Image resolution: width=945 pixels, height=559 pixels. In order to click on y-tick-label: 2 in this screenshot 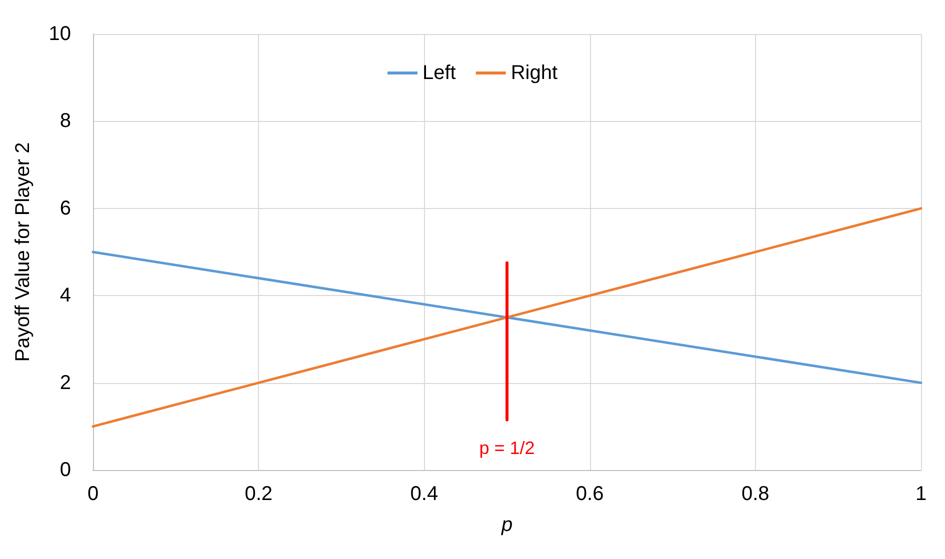, I will do `click(65, 383)`.